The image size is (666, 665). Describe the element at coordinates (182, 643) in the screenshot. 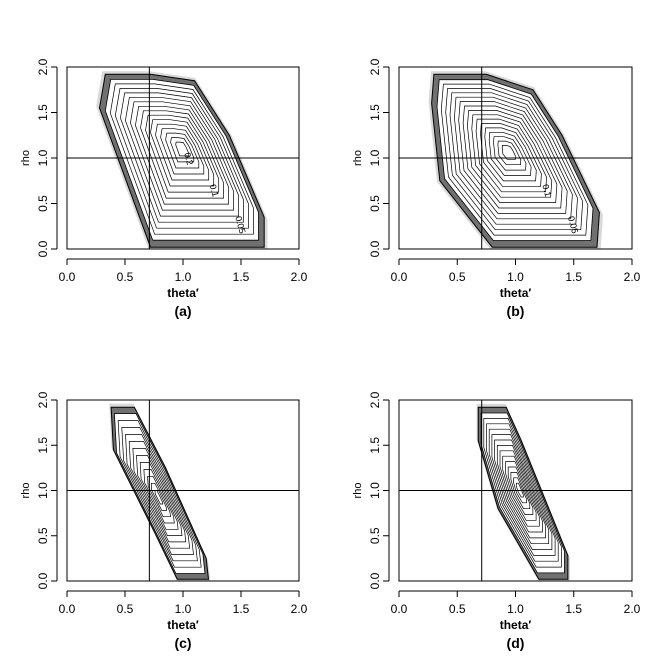

I see `panel-caption: (c)` at that location.